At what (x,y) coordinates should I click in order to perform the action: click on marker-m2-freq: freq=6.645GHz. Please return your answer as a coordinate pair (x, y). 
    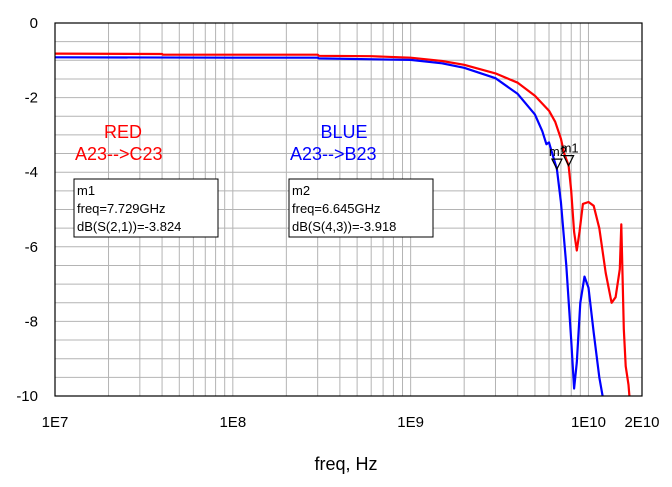
    Looking at the image, I should click on (336, 208).